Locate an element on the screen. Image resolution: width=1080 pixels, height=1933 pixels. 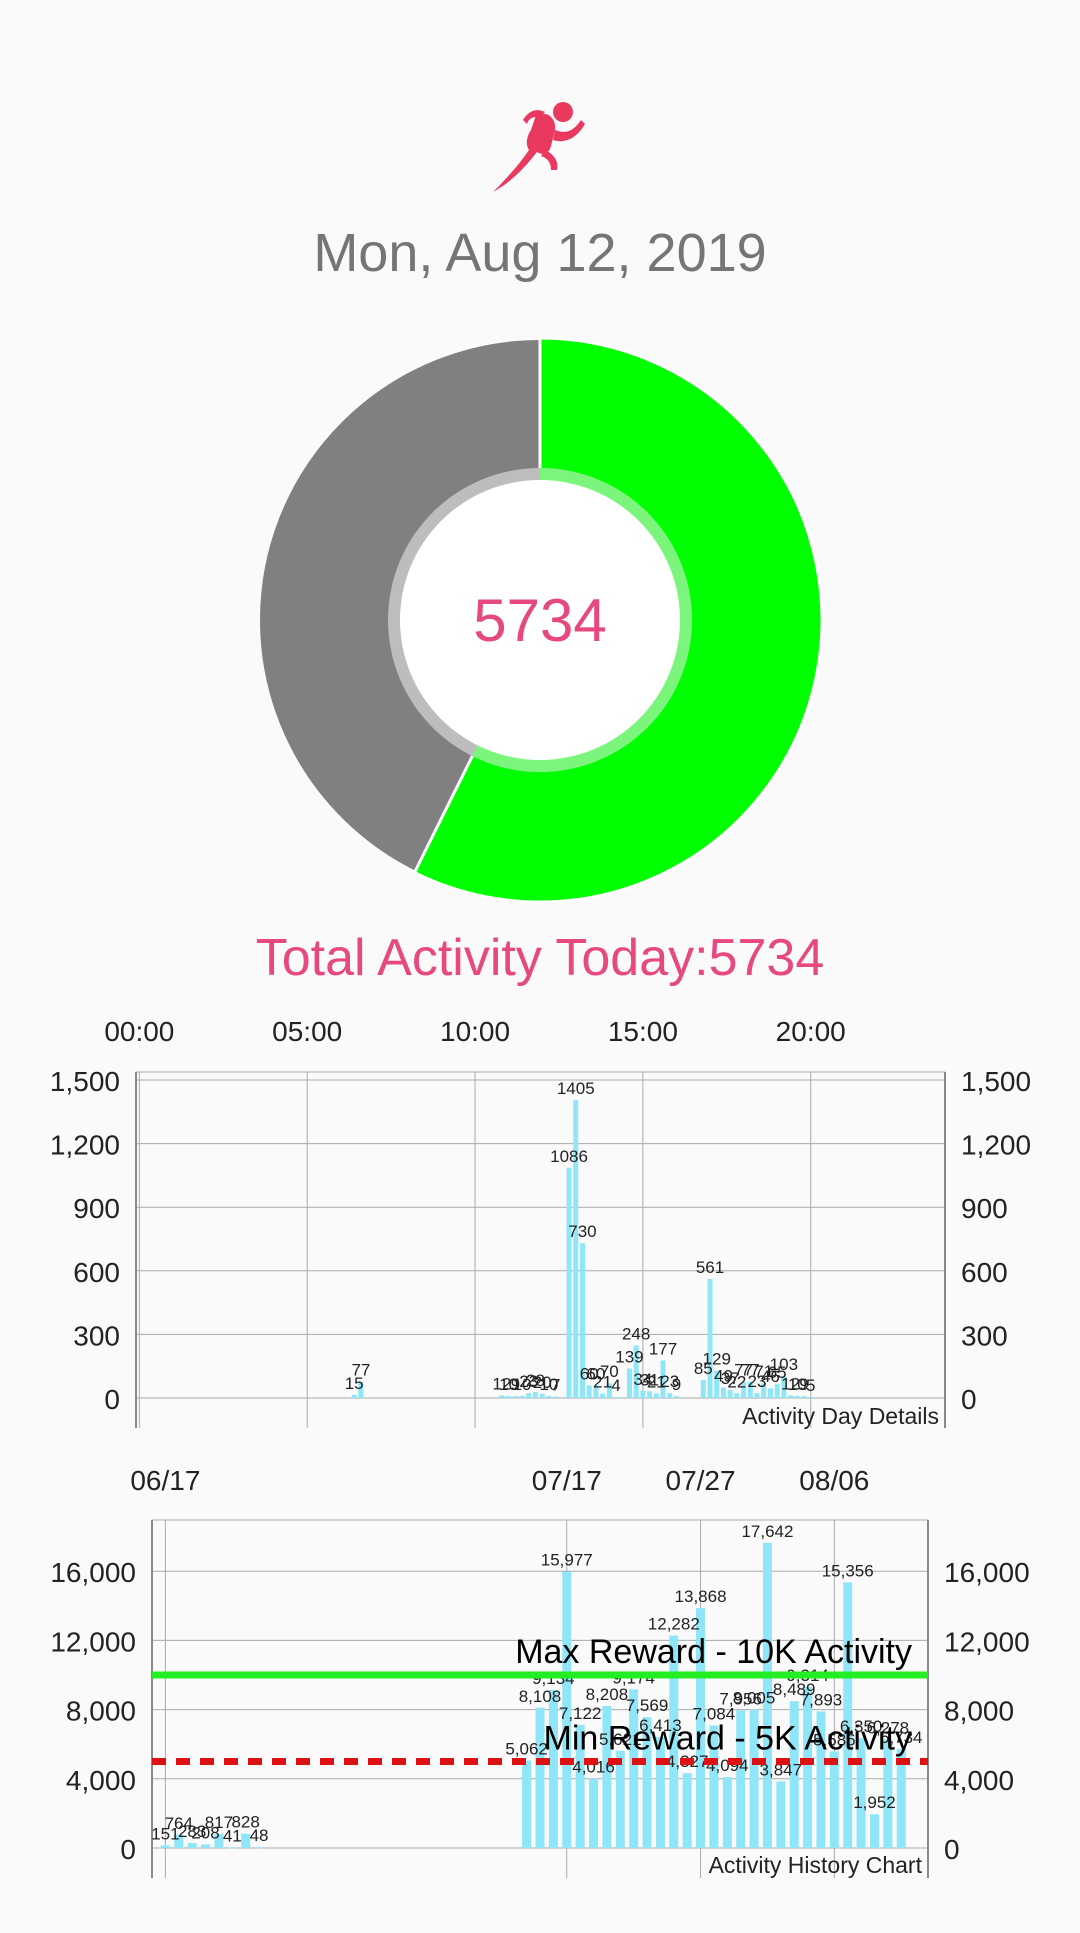
y-tick-left: 8,000 is located at coordinates (101, 1711).